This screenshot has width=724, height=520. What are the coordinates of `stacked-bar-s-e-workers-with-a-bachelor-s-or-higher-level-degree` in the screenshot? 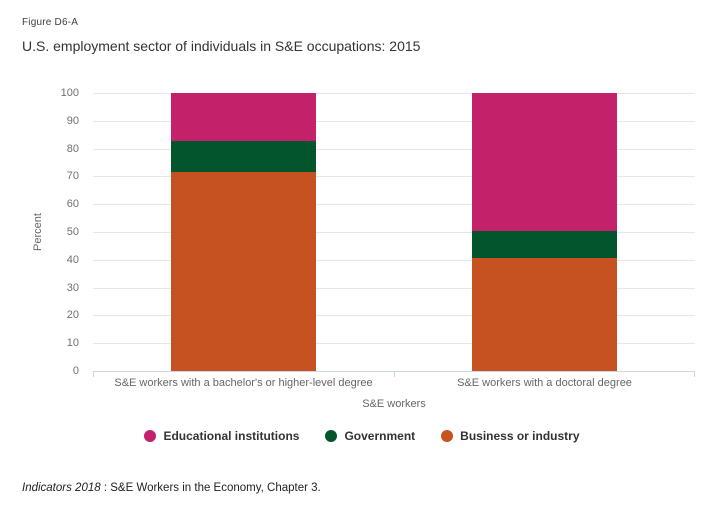 It's located at (243, 232).